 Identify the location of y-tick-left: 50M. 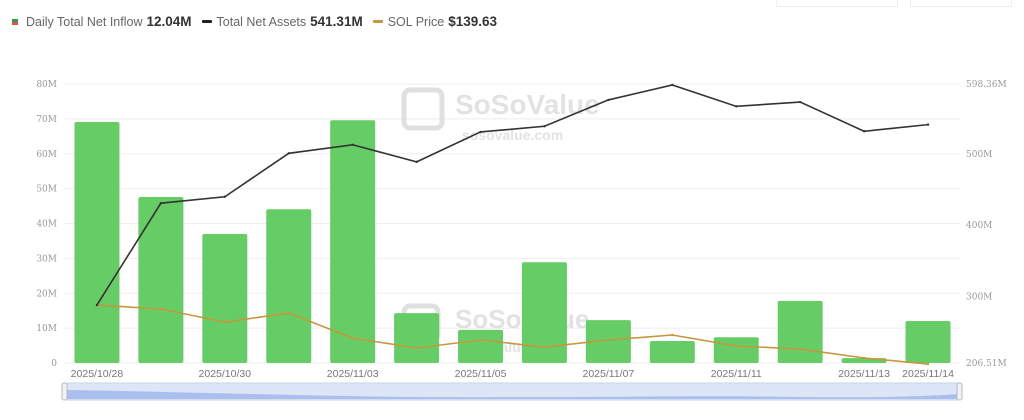
(46, 190).